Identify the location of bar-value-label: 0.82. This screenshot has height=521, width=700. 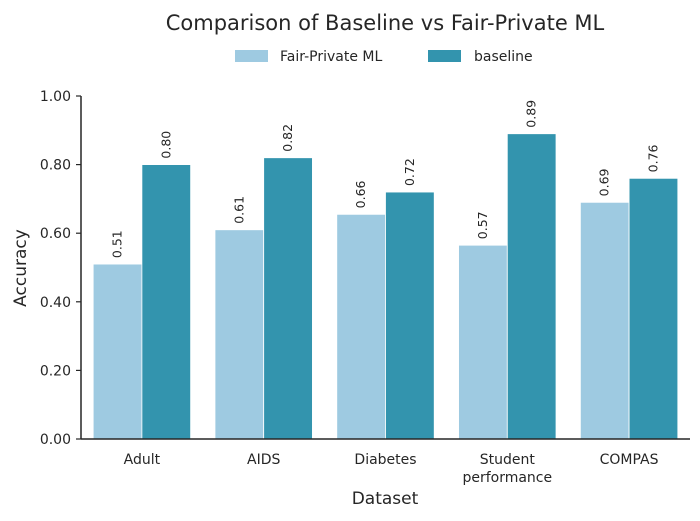
(287, 138).